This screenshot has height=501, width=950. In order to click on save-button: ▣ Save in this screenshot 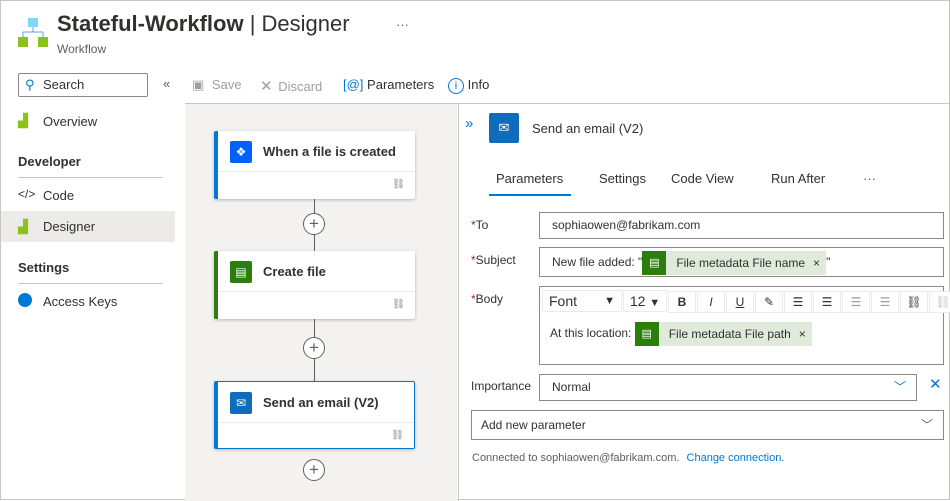, I will do `click(217, 85)`.